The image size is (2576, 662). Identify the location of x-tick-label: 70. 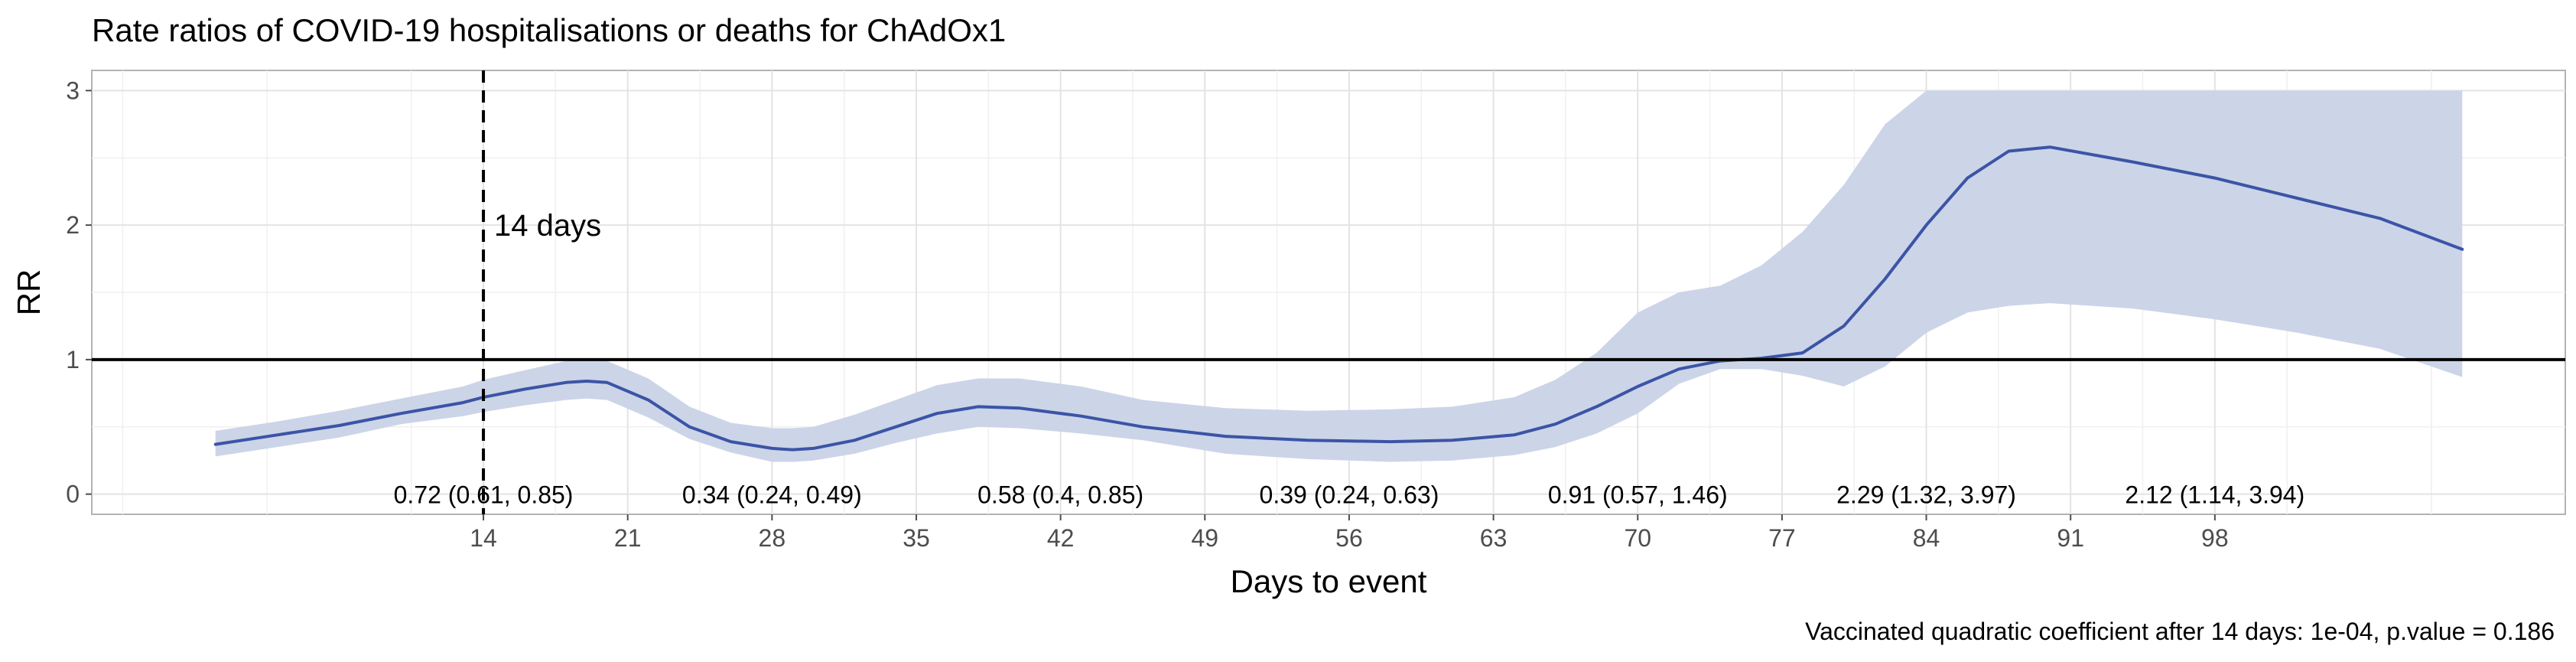
(1637, 538).